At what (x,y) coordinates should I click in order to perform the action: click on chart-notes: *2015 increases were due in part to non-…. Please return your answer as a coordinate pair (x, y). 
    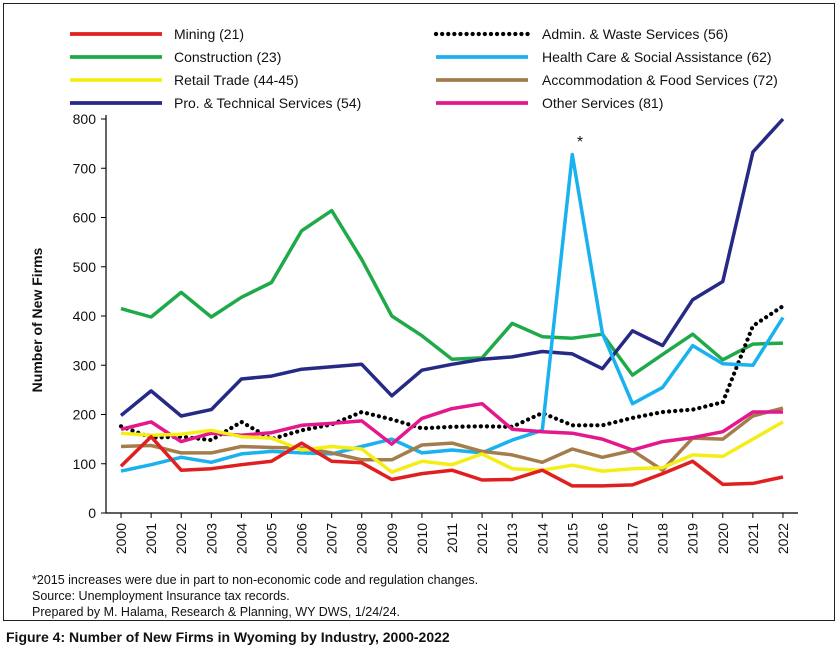
    Looking at the image, I should click on (255, 596).